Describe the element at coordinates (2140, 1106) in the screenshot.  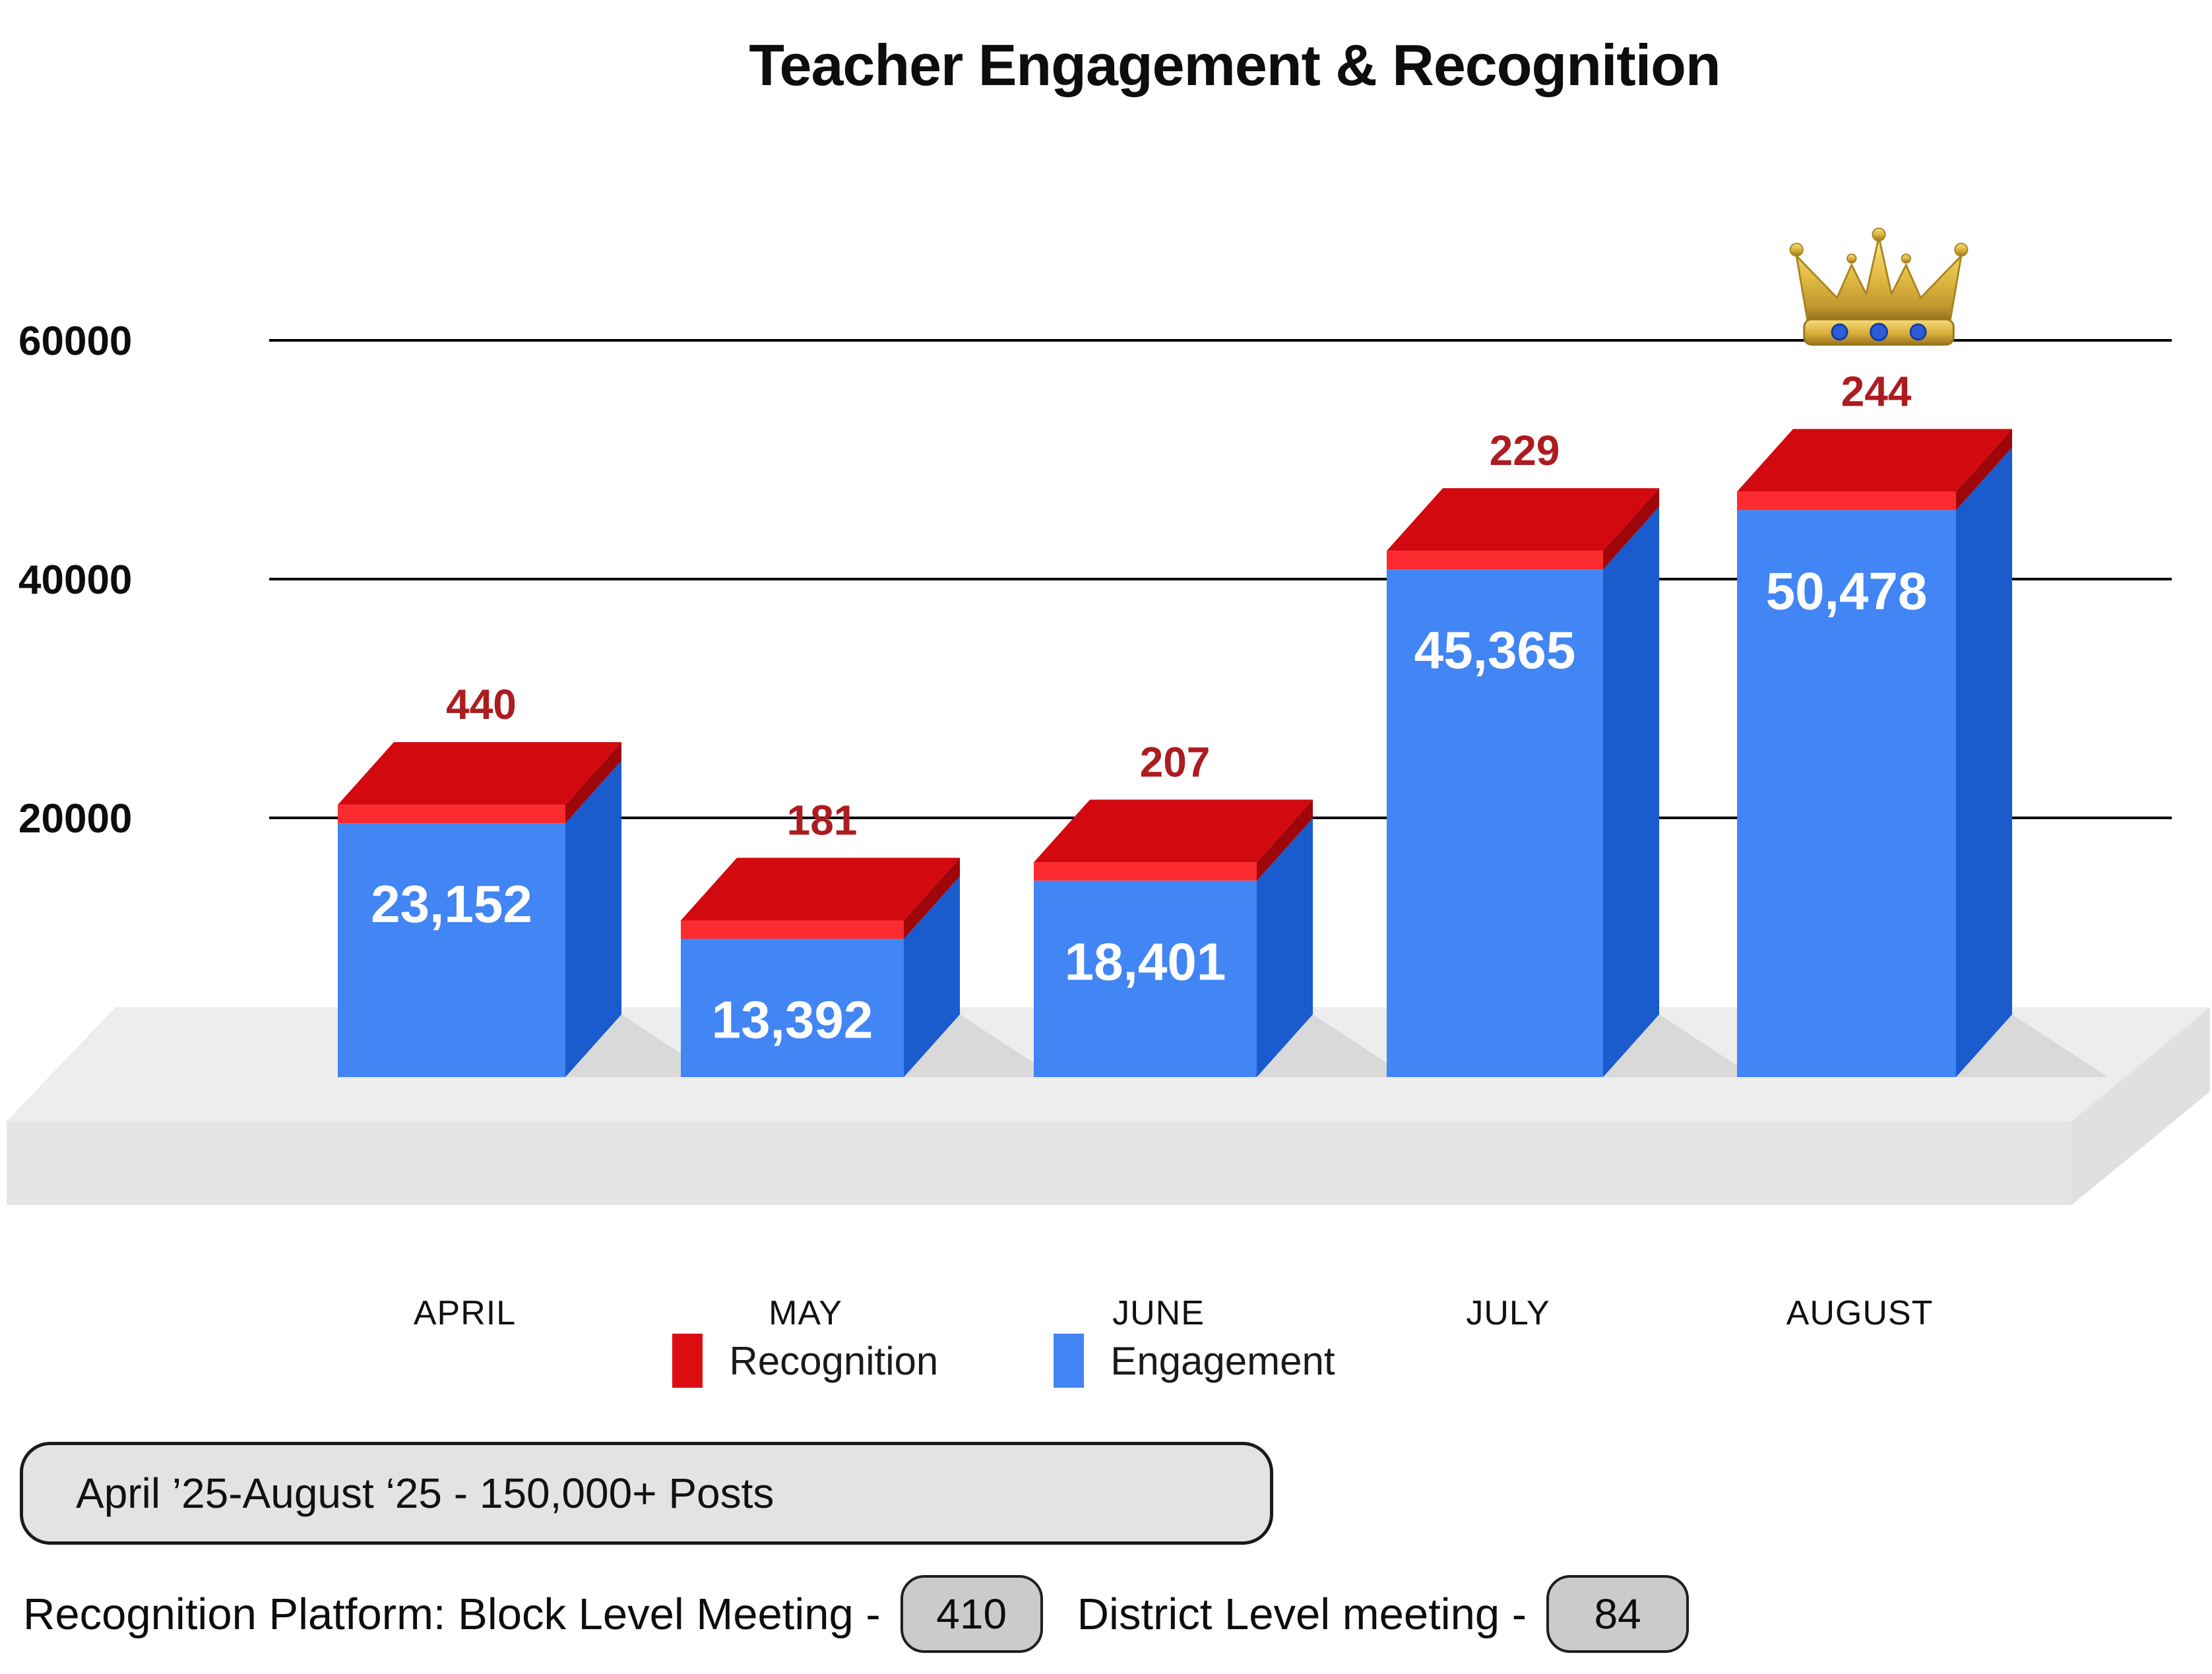
I see `platform-right-face` at that location.